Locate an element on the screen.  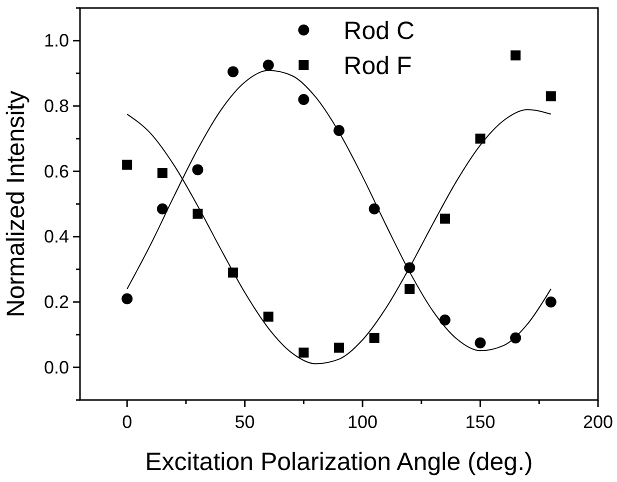
y-tick-label: 0.4 is located at coordinates (56, 236).